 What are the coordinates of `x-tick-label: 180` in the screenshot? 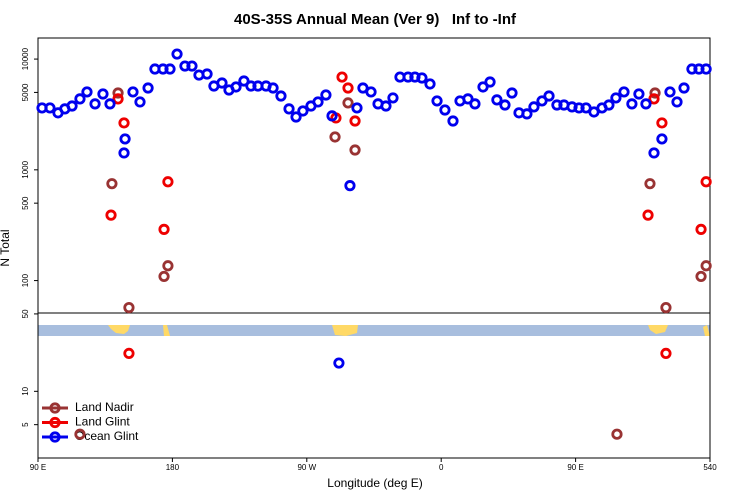 It's located at (173, 467).